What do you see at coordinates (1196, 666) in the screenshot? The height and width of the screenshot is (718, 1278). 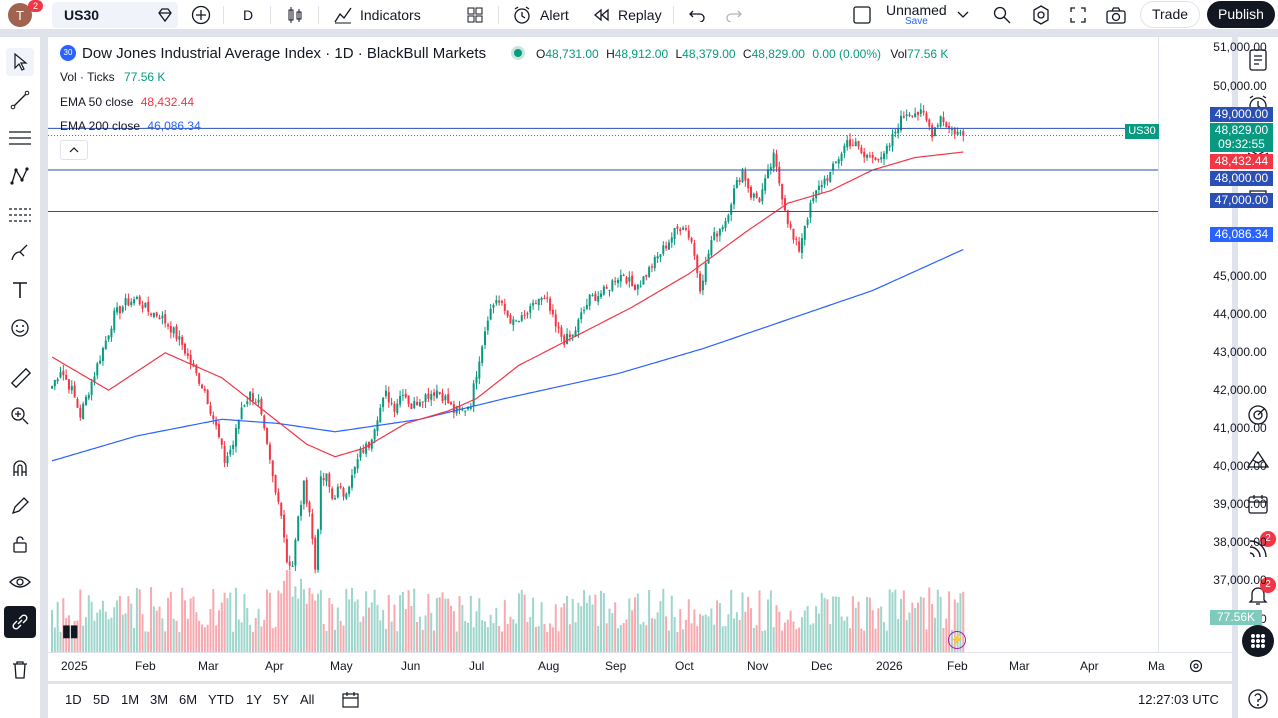 I see `chart-settings-icon` at bounding box center [1196, 666].